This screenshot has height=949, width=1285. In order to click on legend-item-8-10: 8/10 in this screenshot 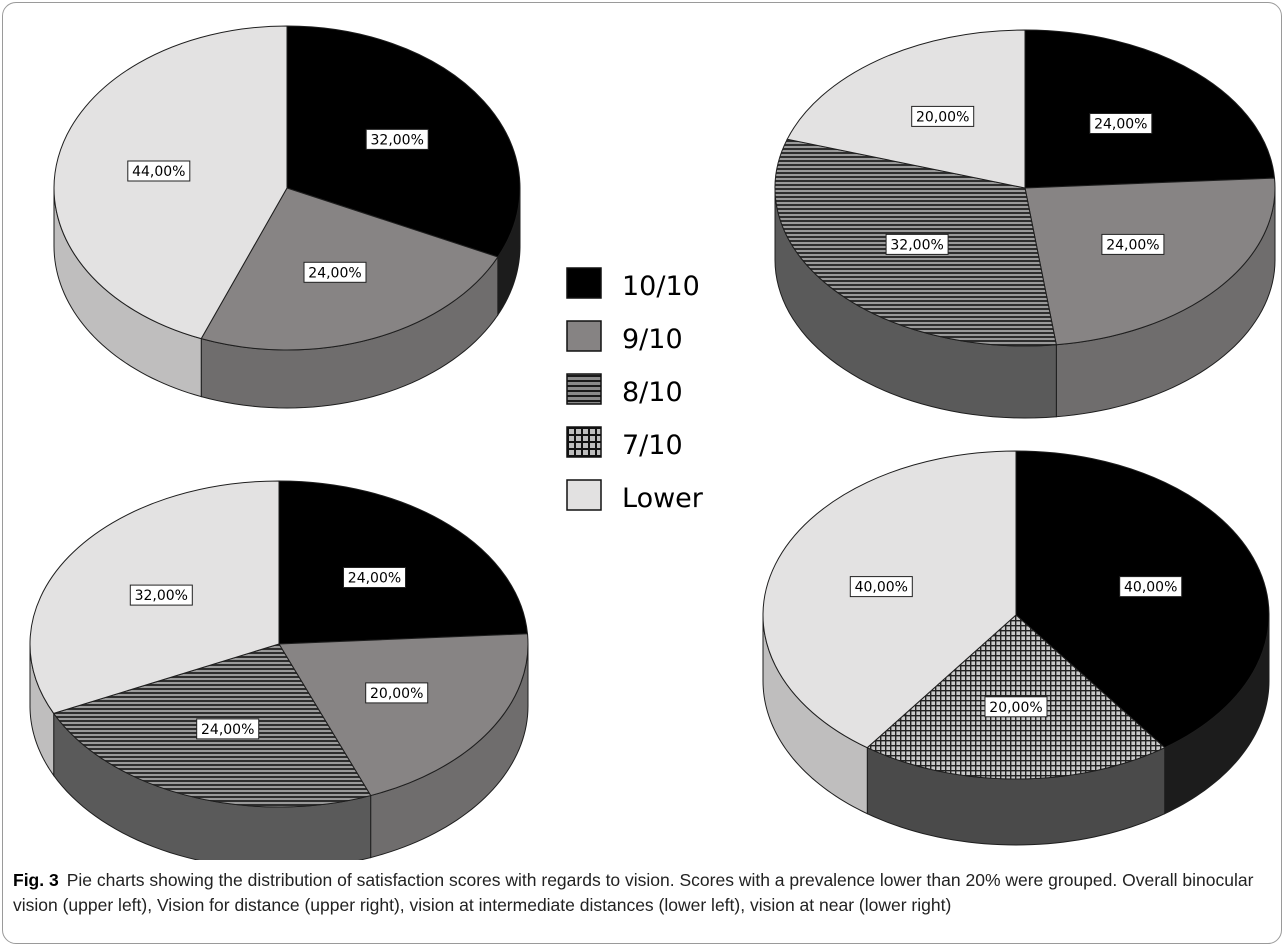, I will do `click(624, 390)`.